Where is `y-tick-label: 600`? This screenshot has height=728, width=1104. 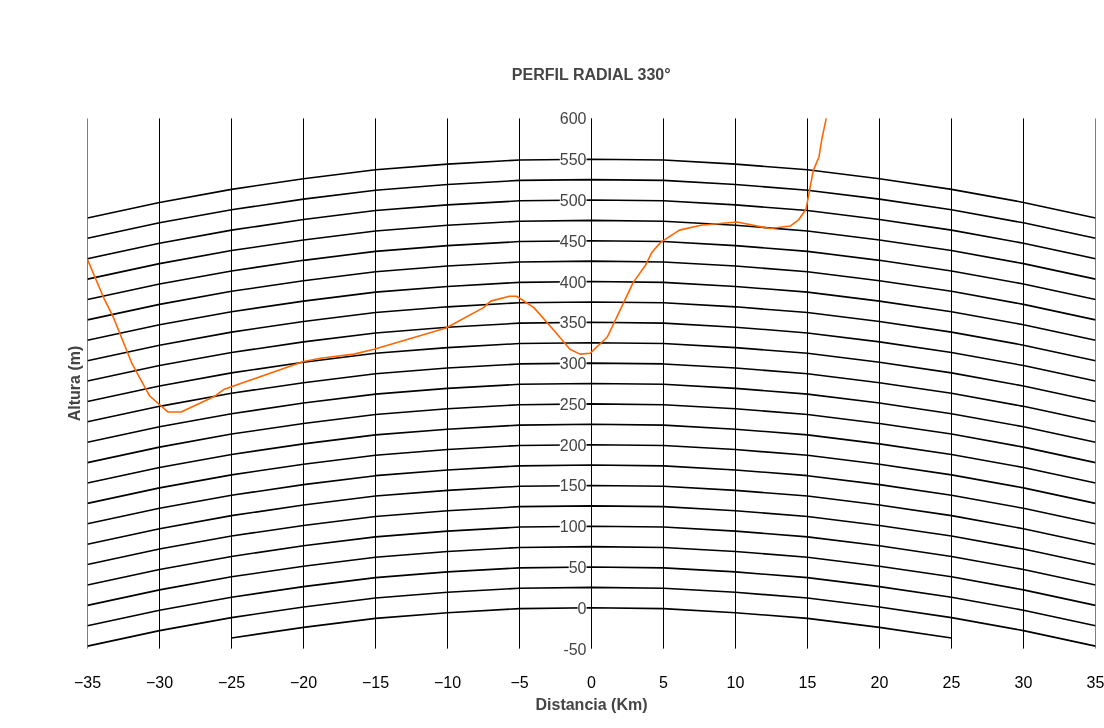
y-tick-label: 600 is located at coordinates (573, 119).